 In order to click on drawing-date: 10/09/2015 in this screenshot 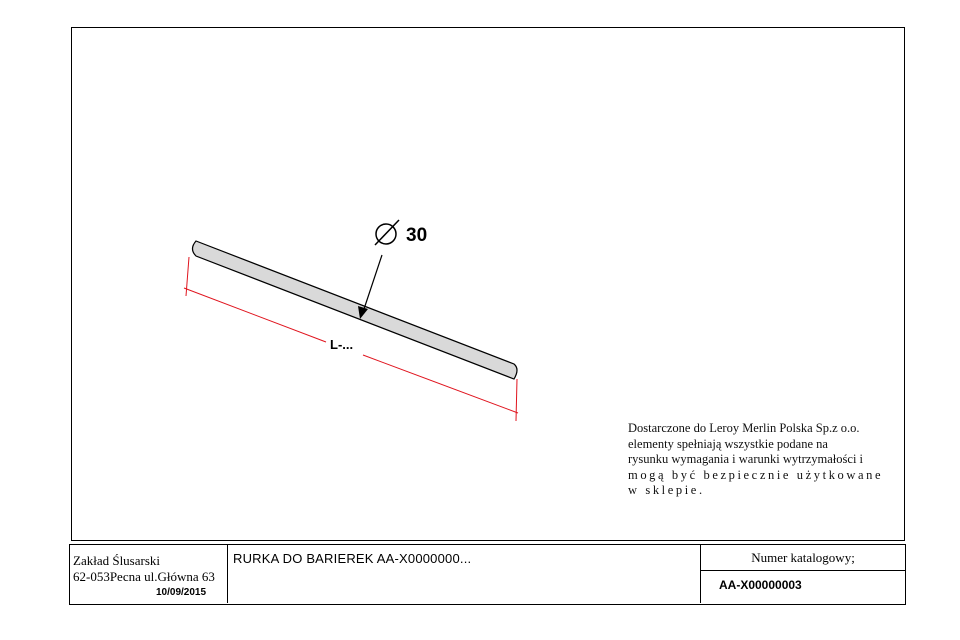, I will do `click(181, 592)`.